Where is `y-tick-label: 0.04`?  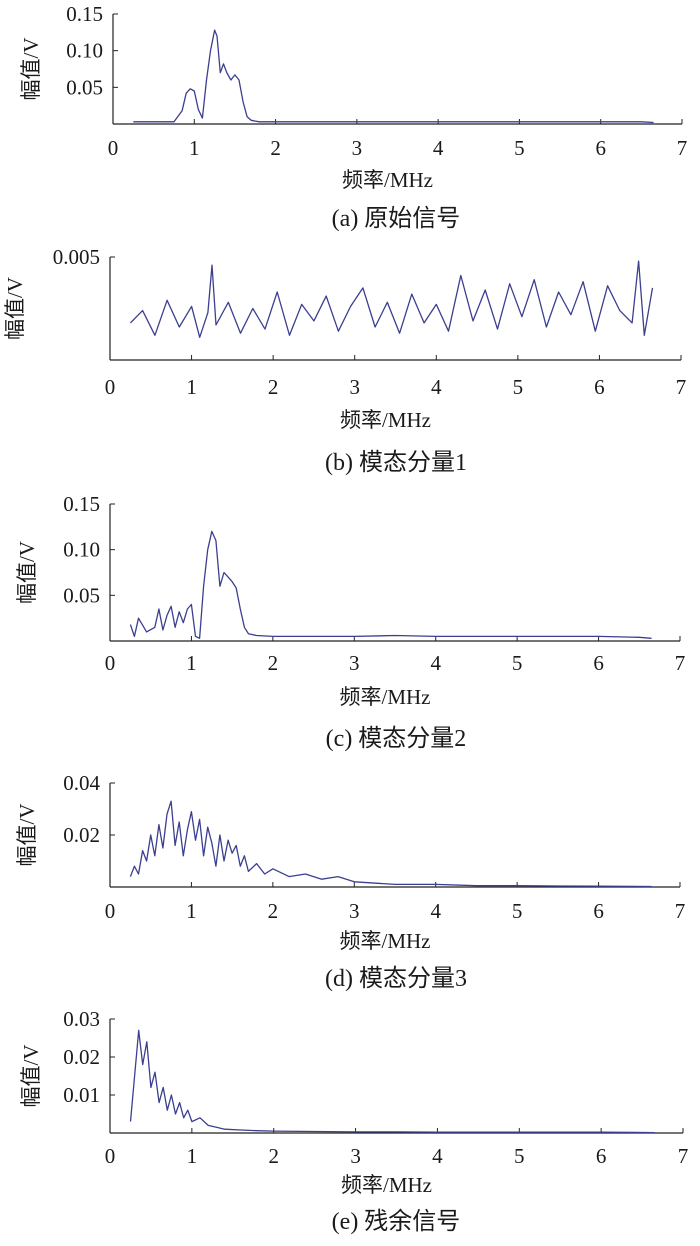 y-tick-label: 0.04 is located at coordinates (81, 783).